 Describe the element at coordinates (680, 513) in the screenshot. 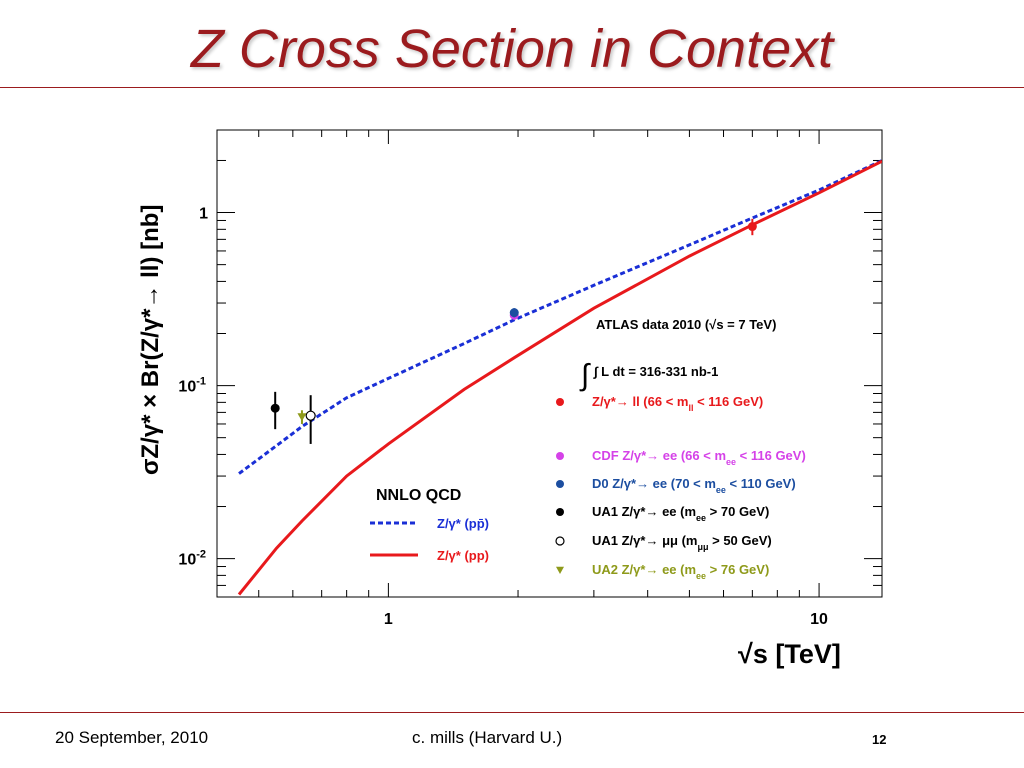

I see `legend-label: UA1 Z/γ*→ ee (mee > 70 GeV)` at that location.